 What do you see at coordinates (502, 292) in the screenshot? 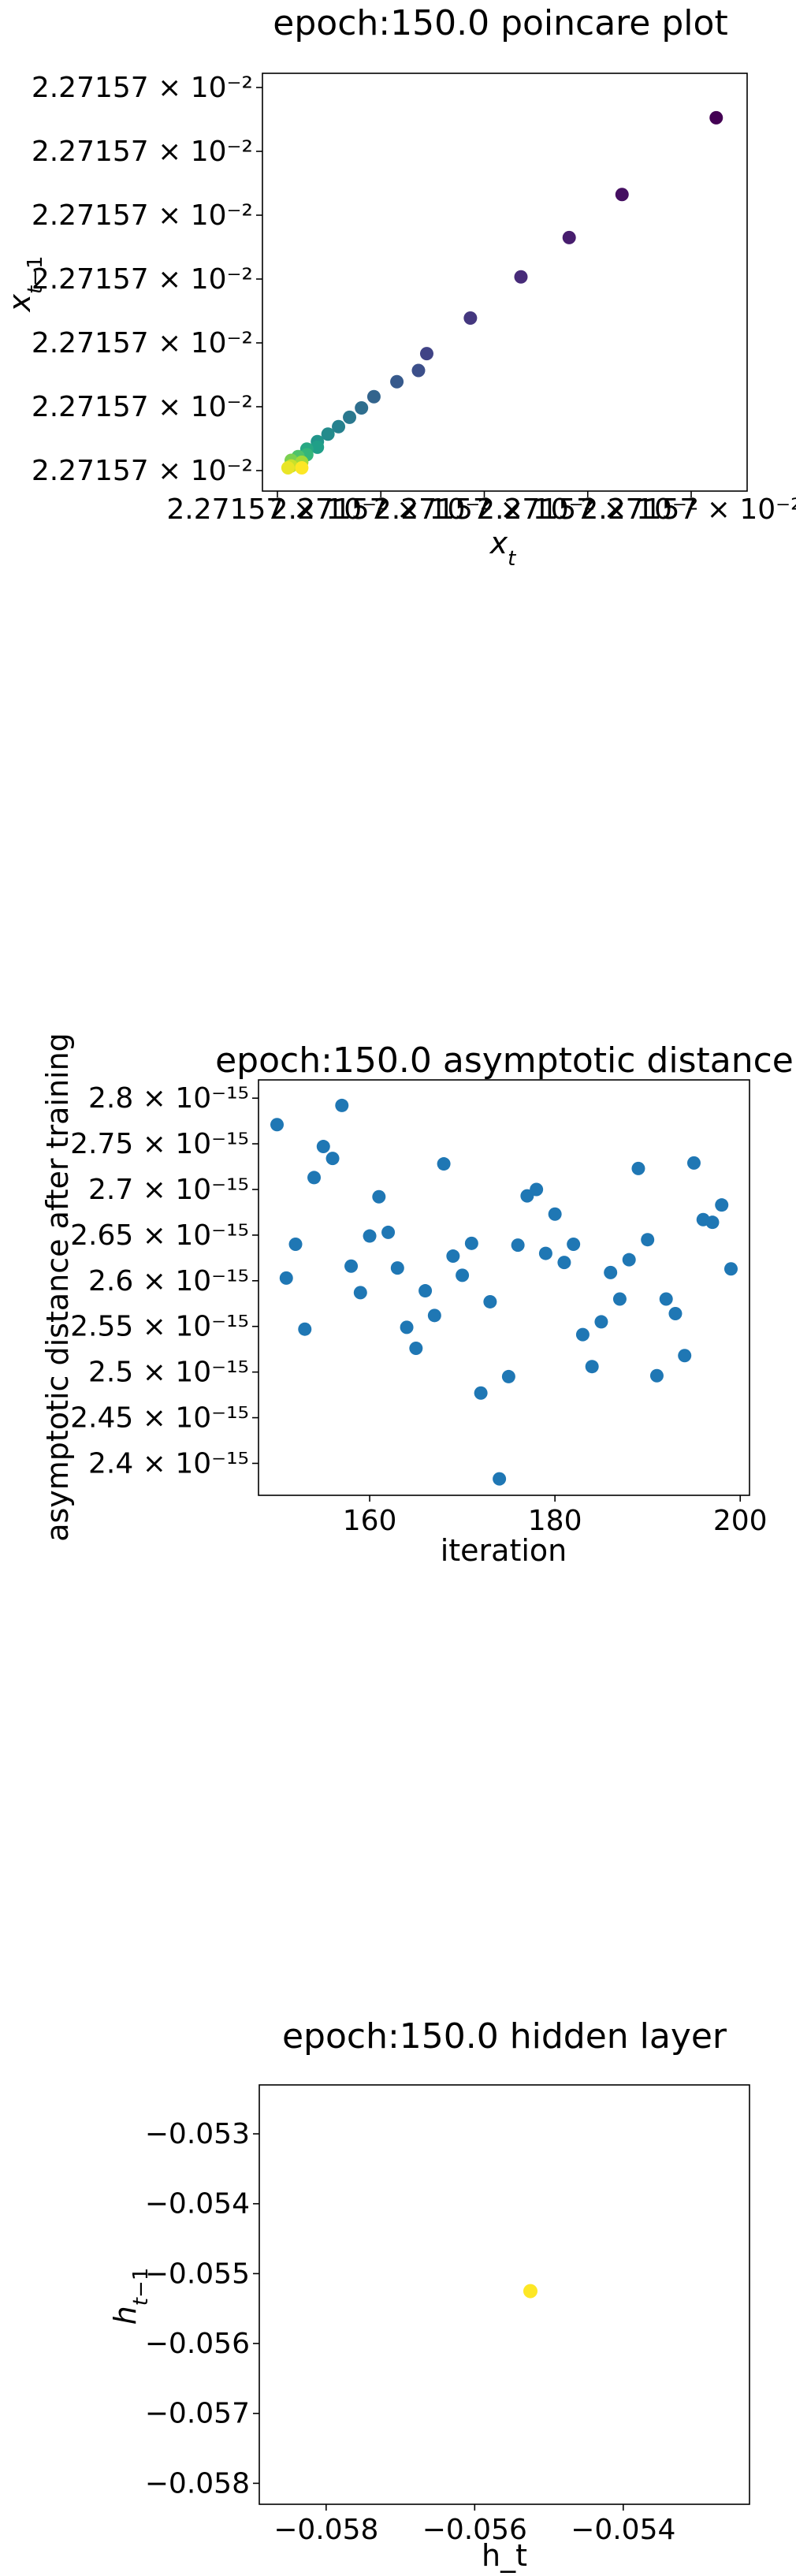
I see `poincare-plot-points` at bounding box center [502, 292].